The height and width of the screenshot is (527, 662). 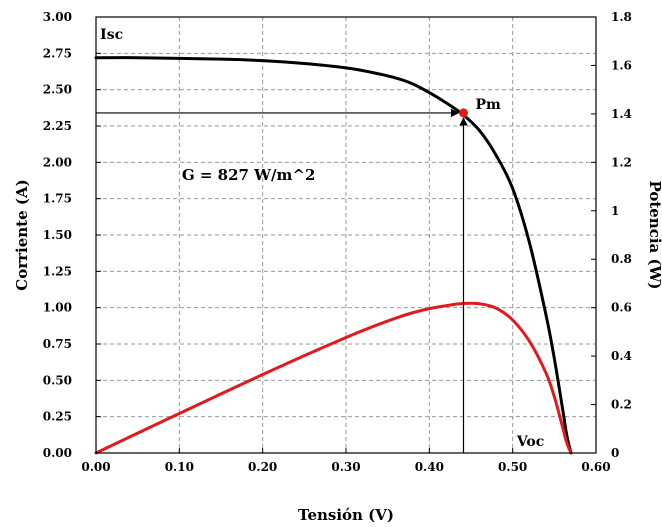 What do you see at coordinates (249, 175) in the screenshot?
I see `irradiance-label: G = 827 W/m^2` at bounding box center [249, 175].